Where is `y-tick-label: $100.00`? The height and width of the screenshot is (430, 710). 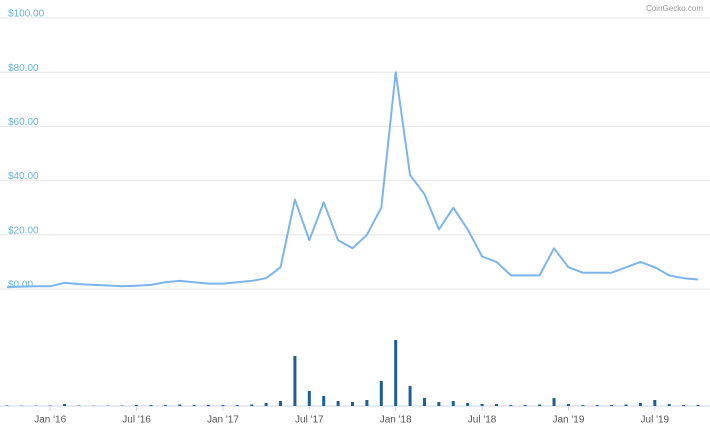
y-tick-label: $100.00 is located at coordinates (26, 14).